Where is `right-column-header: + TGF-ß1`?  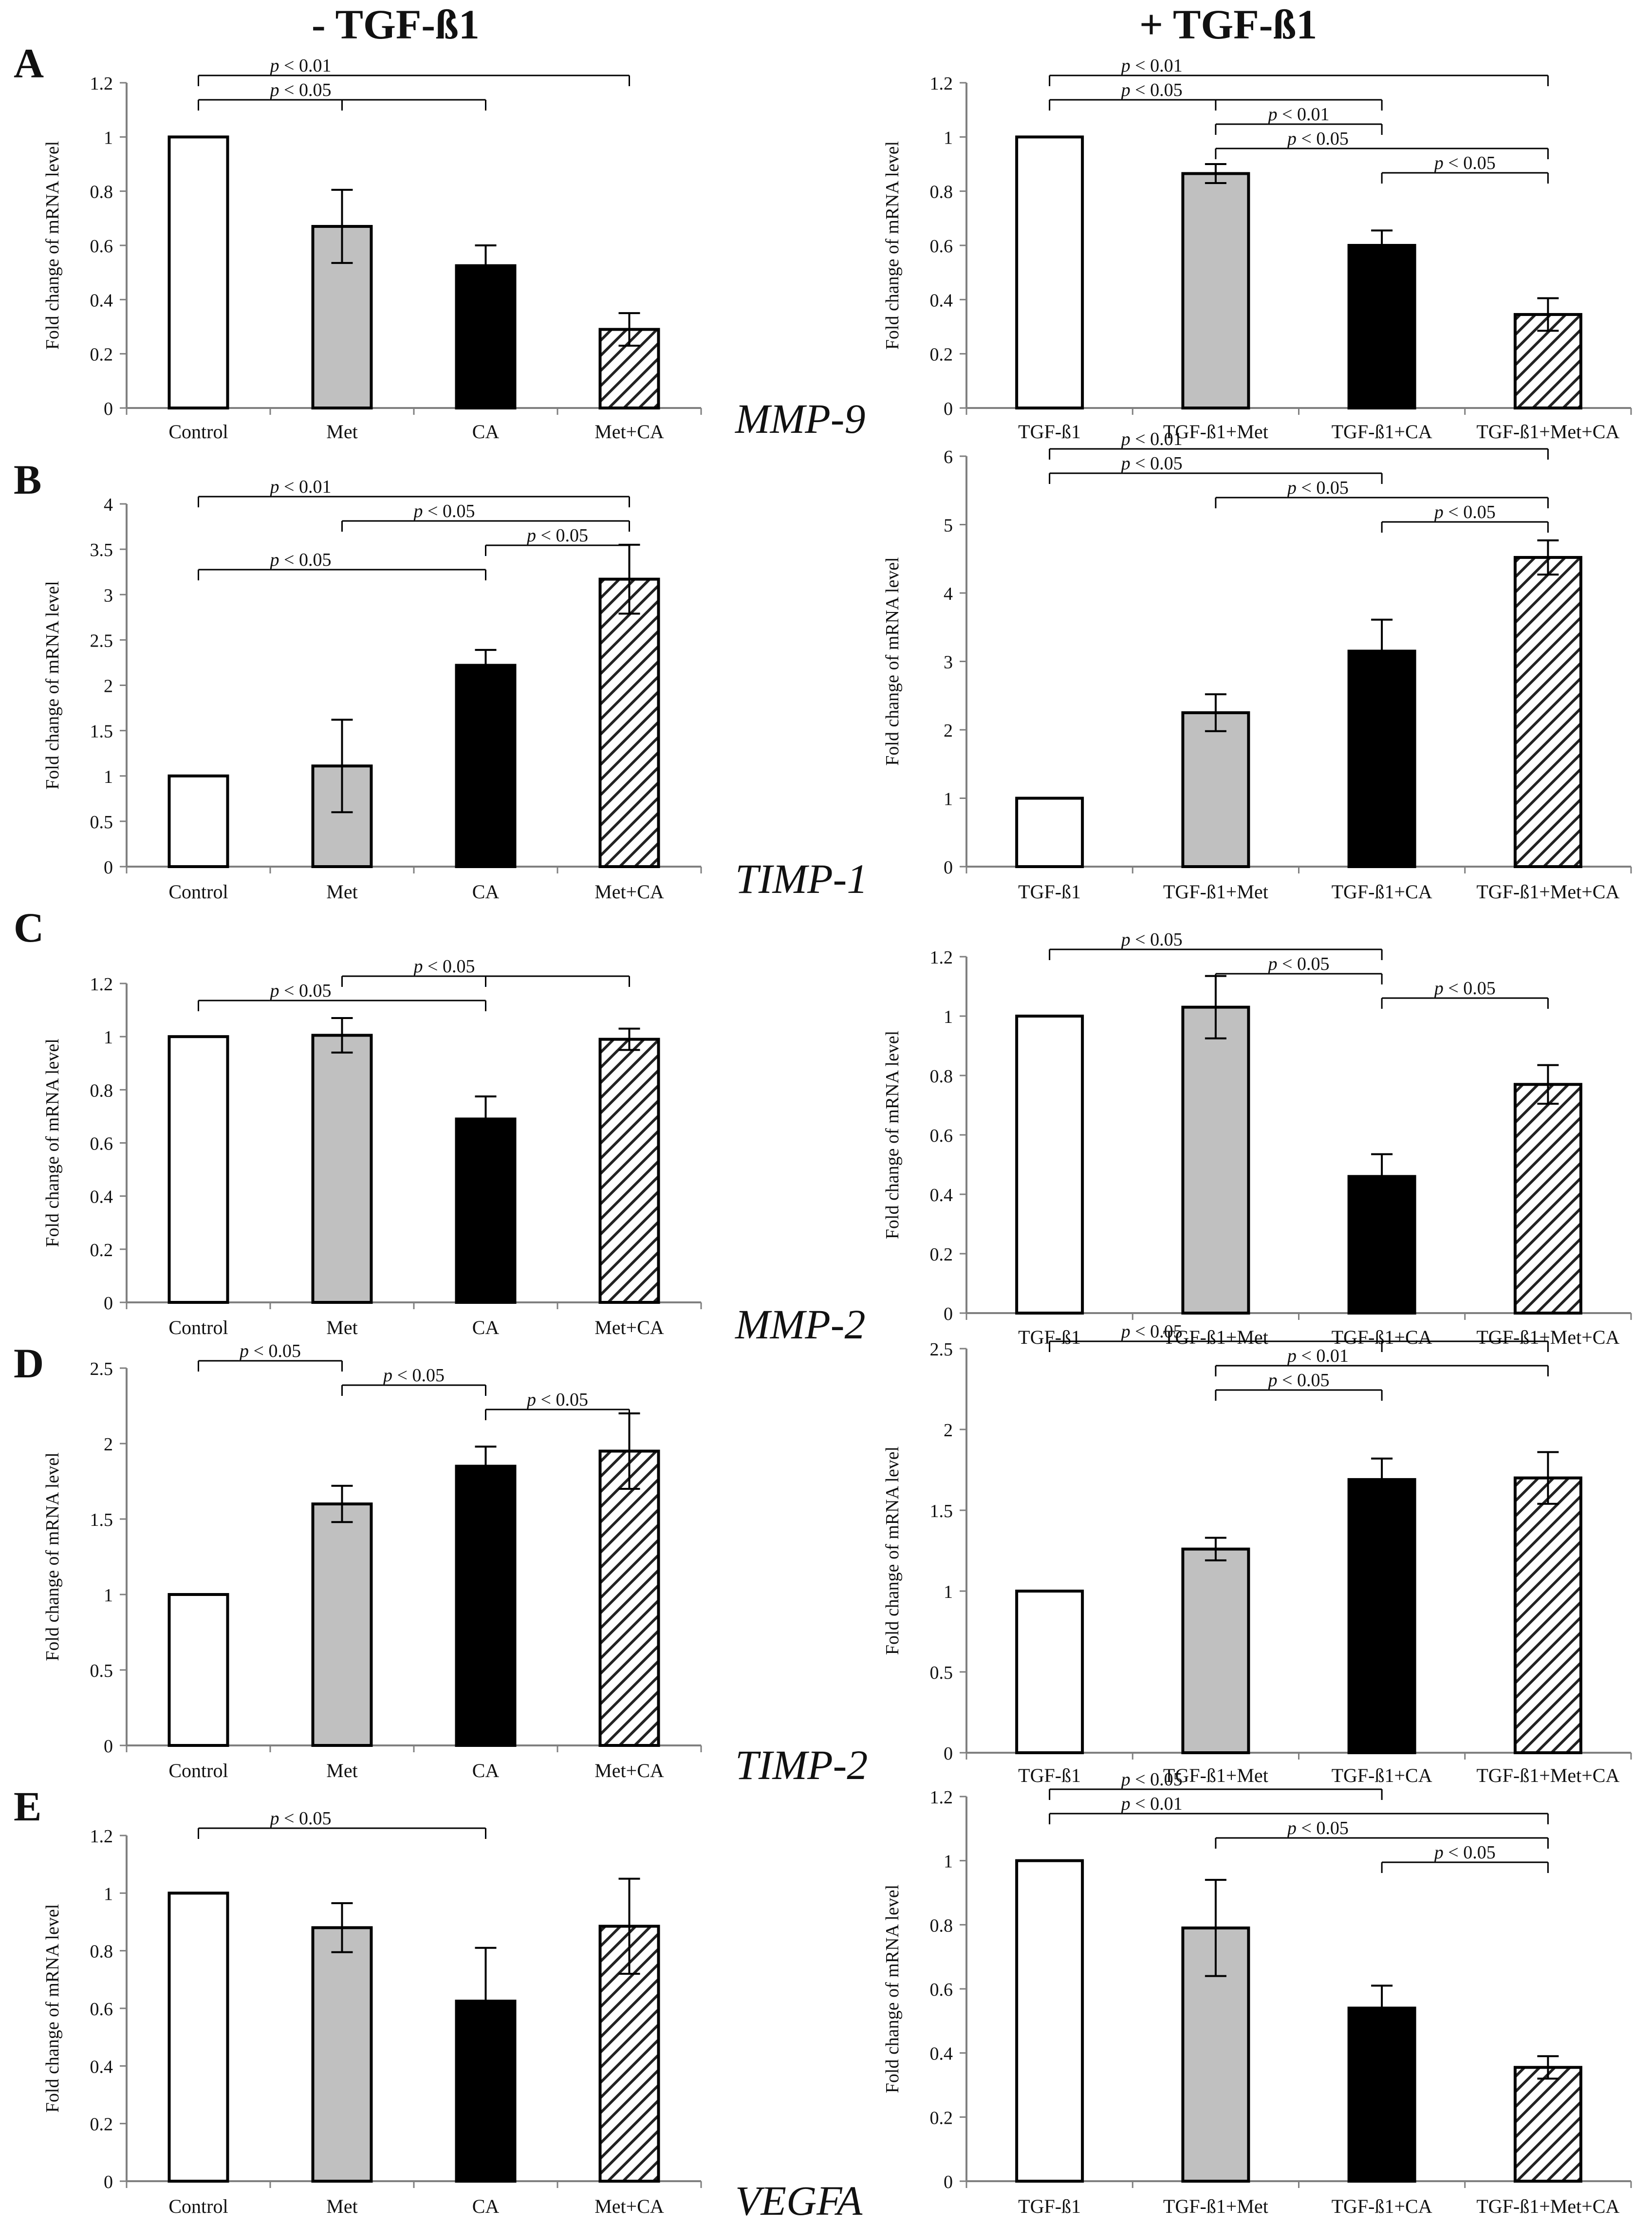 right-column-header: + TGF-ß1 is located at coordinates (1228, 24).